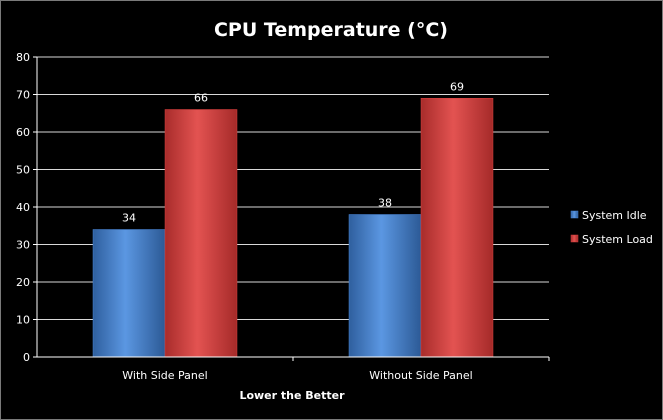 Image resolution: width=663 pixels, height=420 pixels. I want to click on y-tick-label: 40, so click(23, 207).